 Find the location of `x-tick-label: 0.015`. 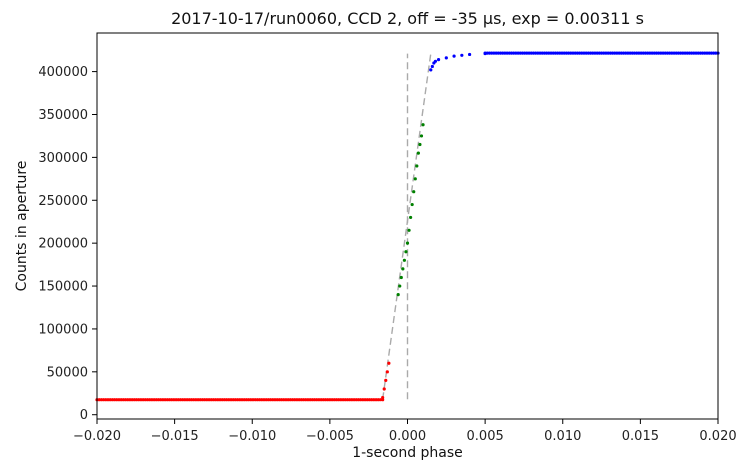

x-tick-label: 0.015 is located at coordinates (640, 436).